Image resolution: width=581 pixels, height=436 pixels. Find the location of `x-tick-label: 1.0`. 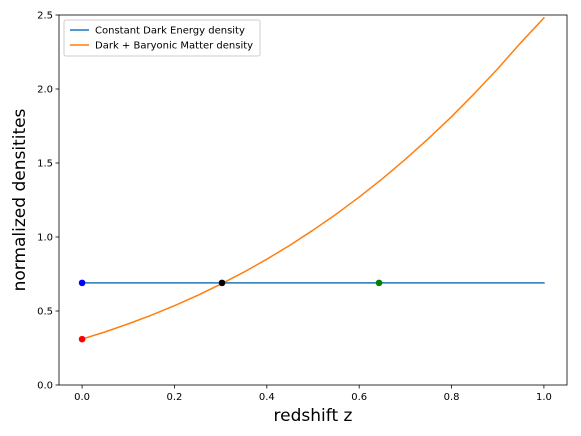

x-tick-label: 1.0 is located at coordinates (544, 397).